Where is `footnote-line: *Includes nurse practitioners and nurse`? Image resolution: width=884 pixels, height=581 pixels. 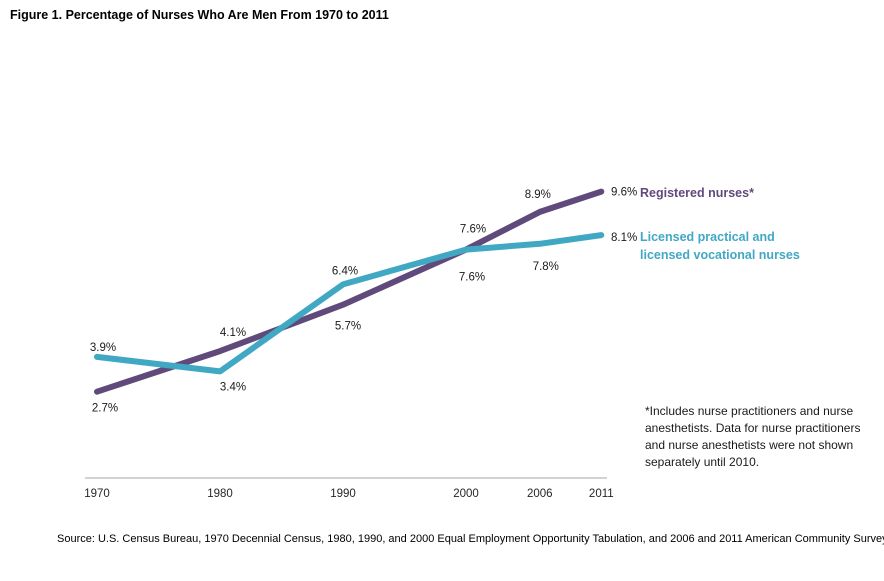 footnote-line: *Includes nurse practitioners and nurse is located at coordinates (749, 411).